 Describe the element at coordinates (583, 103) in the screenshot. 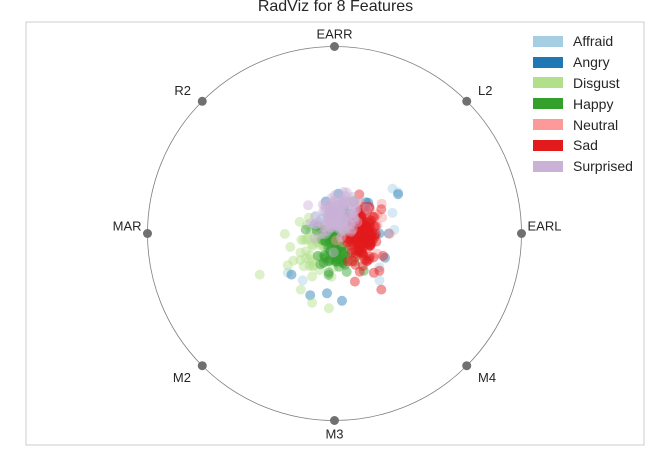

I see `legend-item-happy: Happy` at that location.